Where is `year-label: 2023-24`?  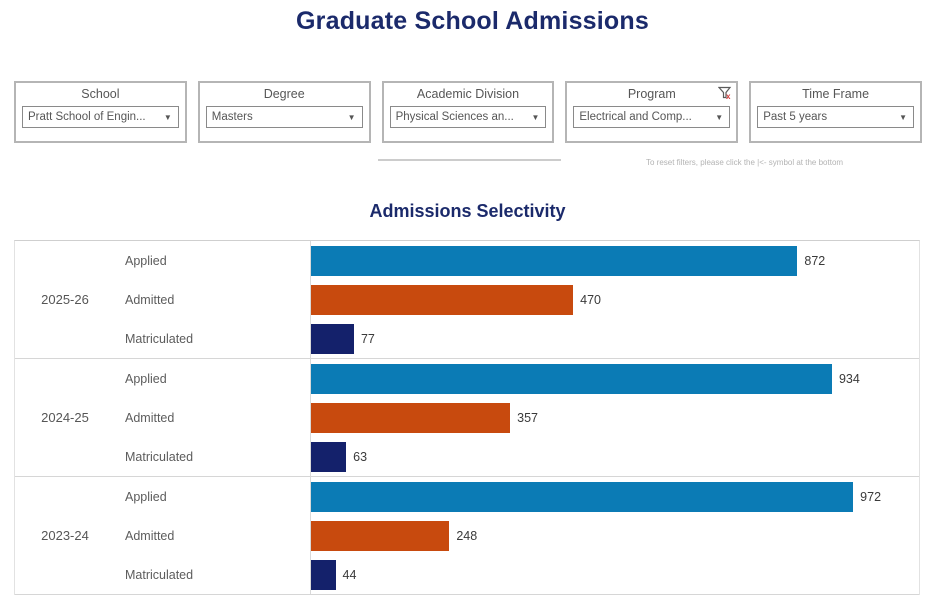 year-label: 2023-24 is located at coordinates (65, 535).